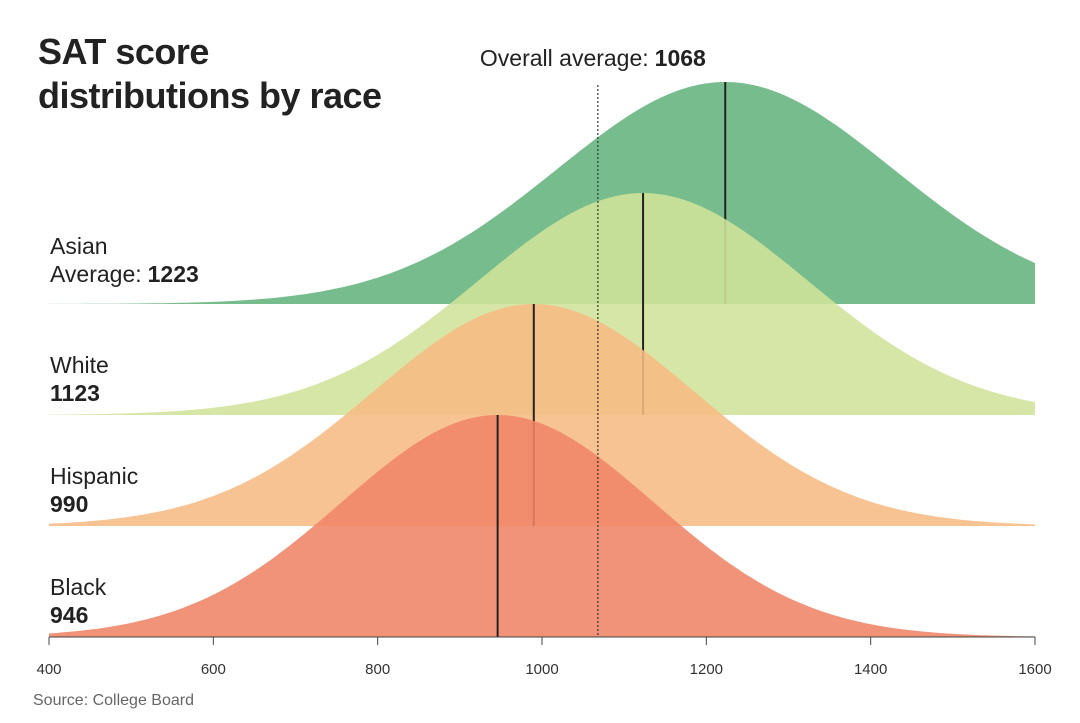 The width and height of the screenshot is (1080, 723). Describe the element at coordinates (680, 58) in the screenshot. I see `overall-average-value: 1068` at that location.